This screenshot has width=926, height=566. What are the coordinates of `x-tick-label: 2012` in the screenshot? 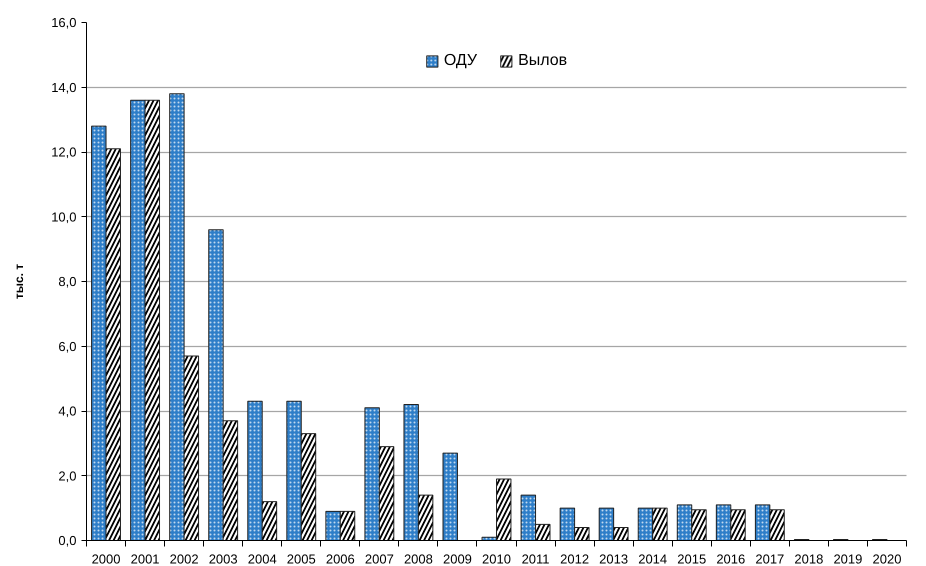 It's located at (575, 559).